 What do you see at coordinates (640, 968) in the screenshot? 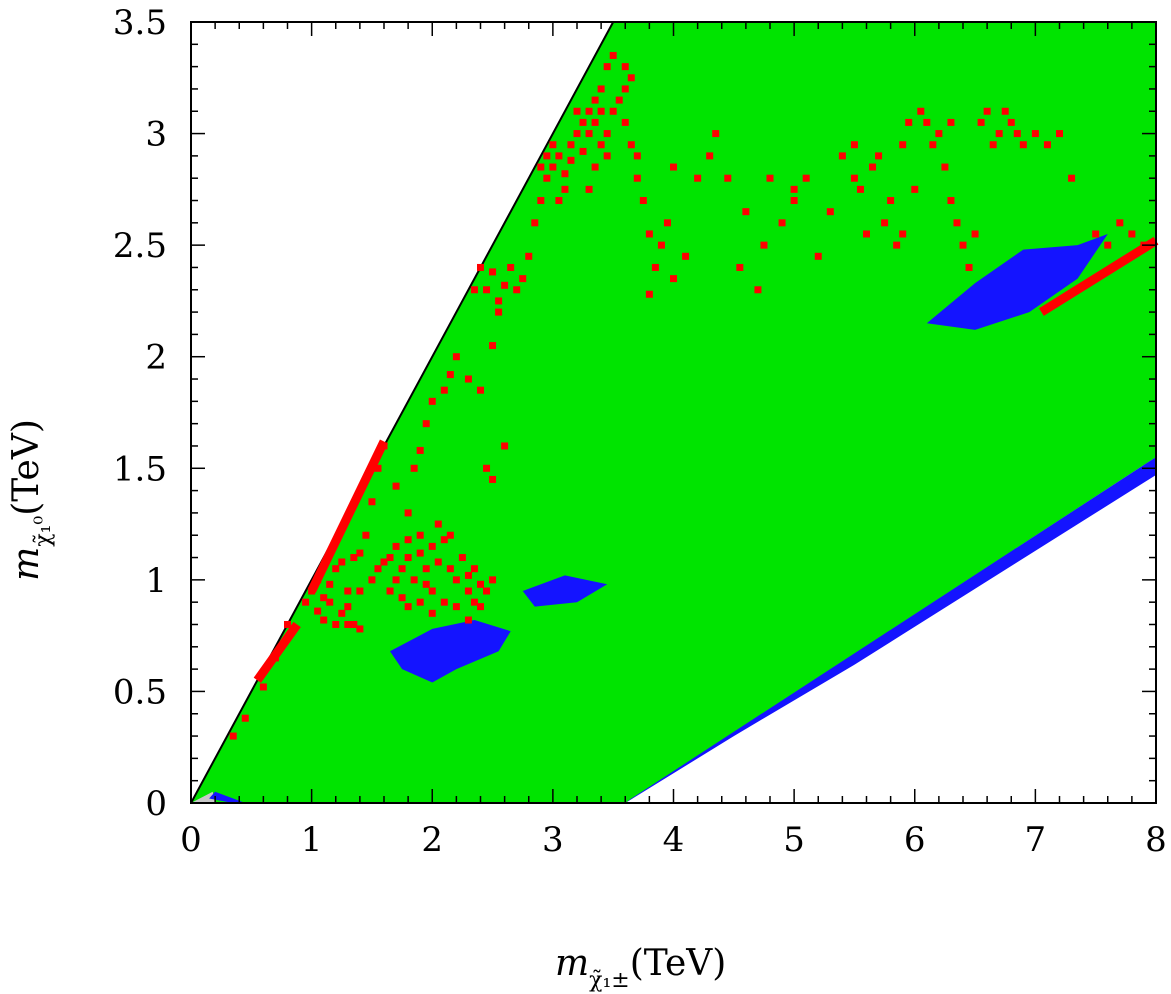
I see `x-axis-label: mχ̃₁±(TeV)` at bounding box center [640, 968].